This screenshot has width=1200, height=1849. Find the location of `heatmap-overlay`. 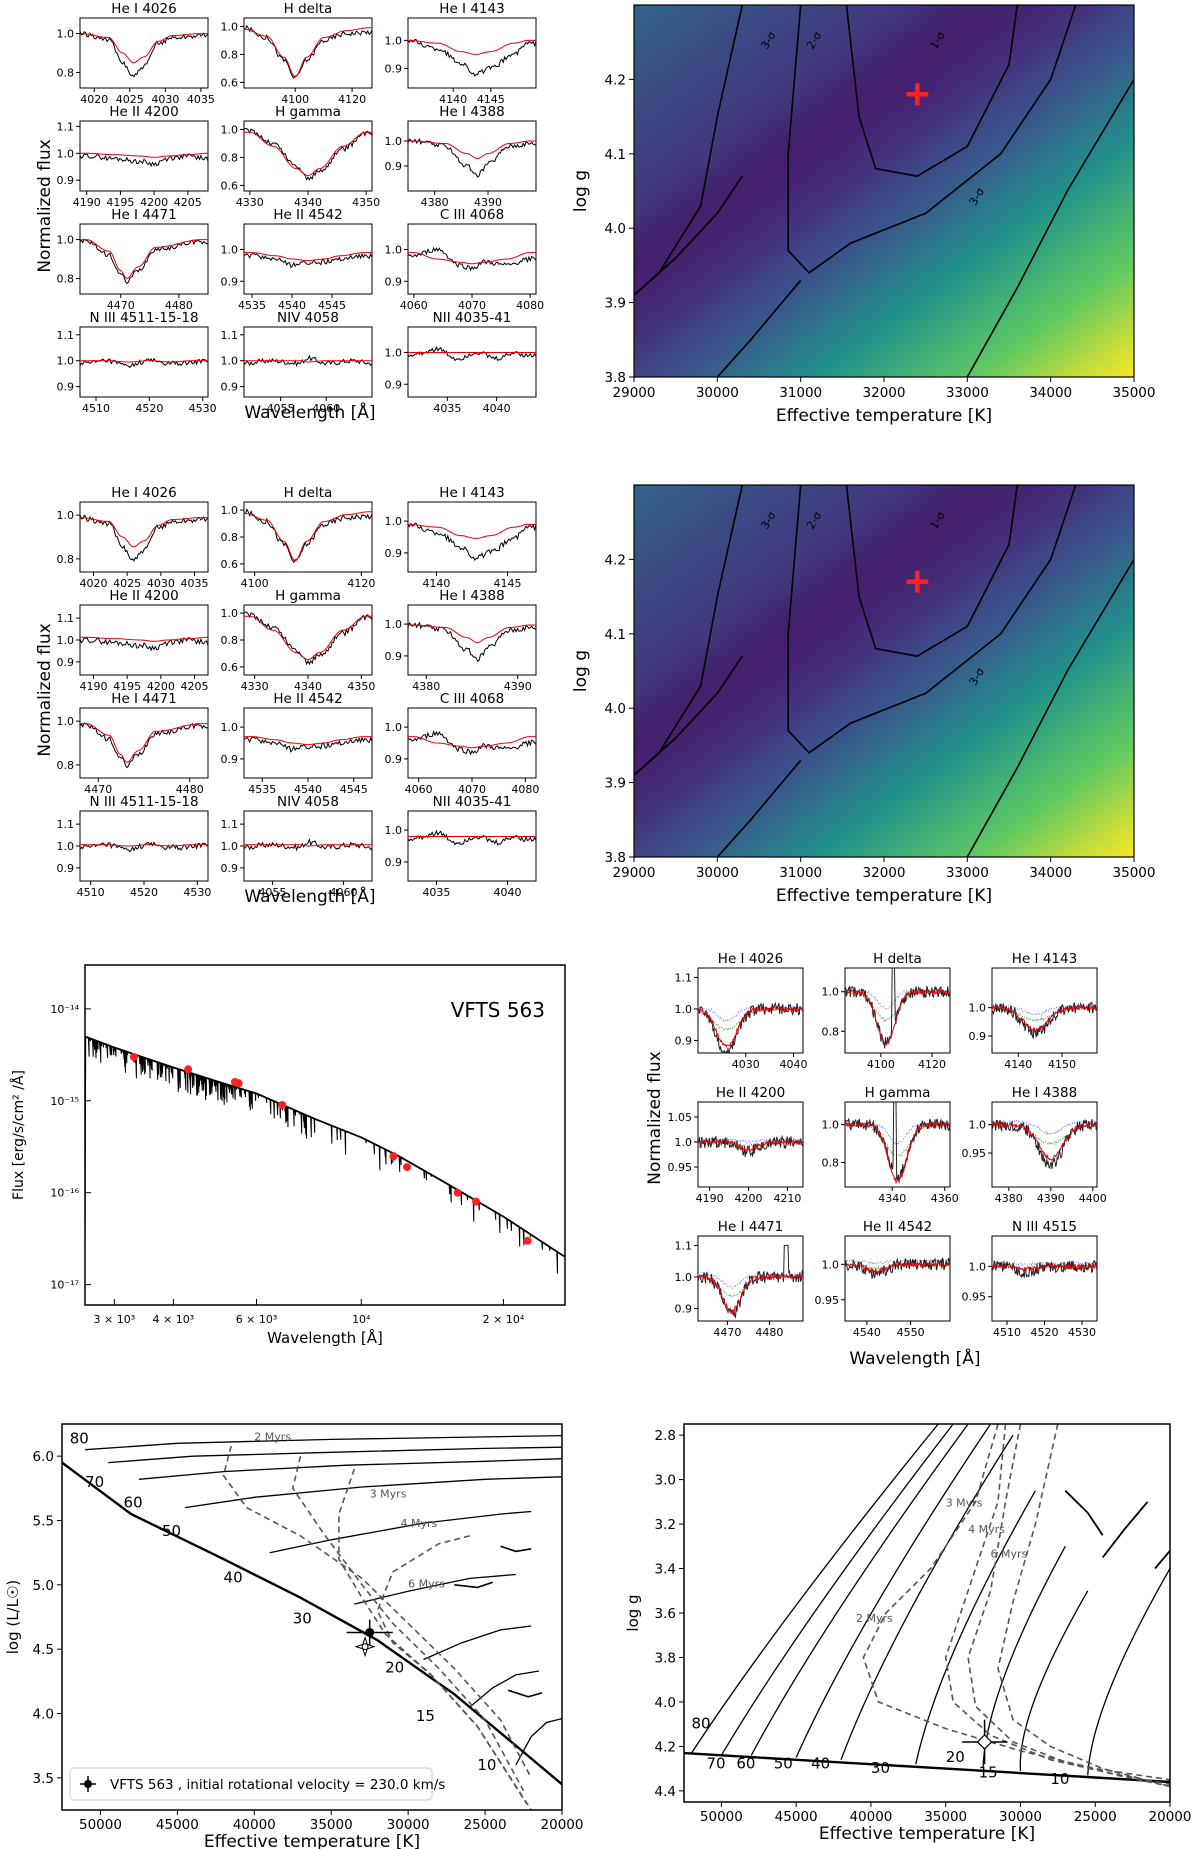

heatmap-overlay is located at coordinates (884, 191).